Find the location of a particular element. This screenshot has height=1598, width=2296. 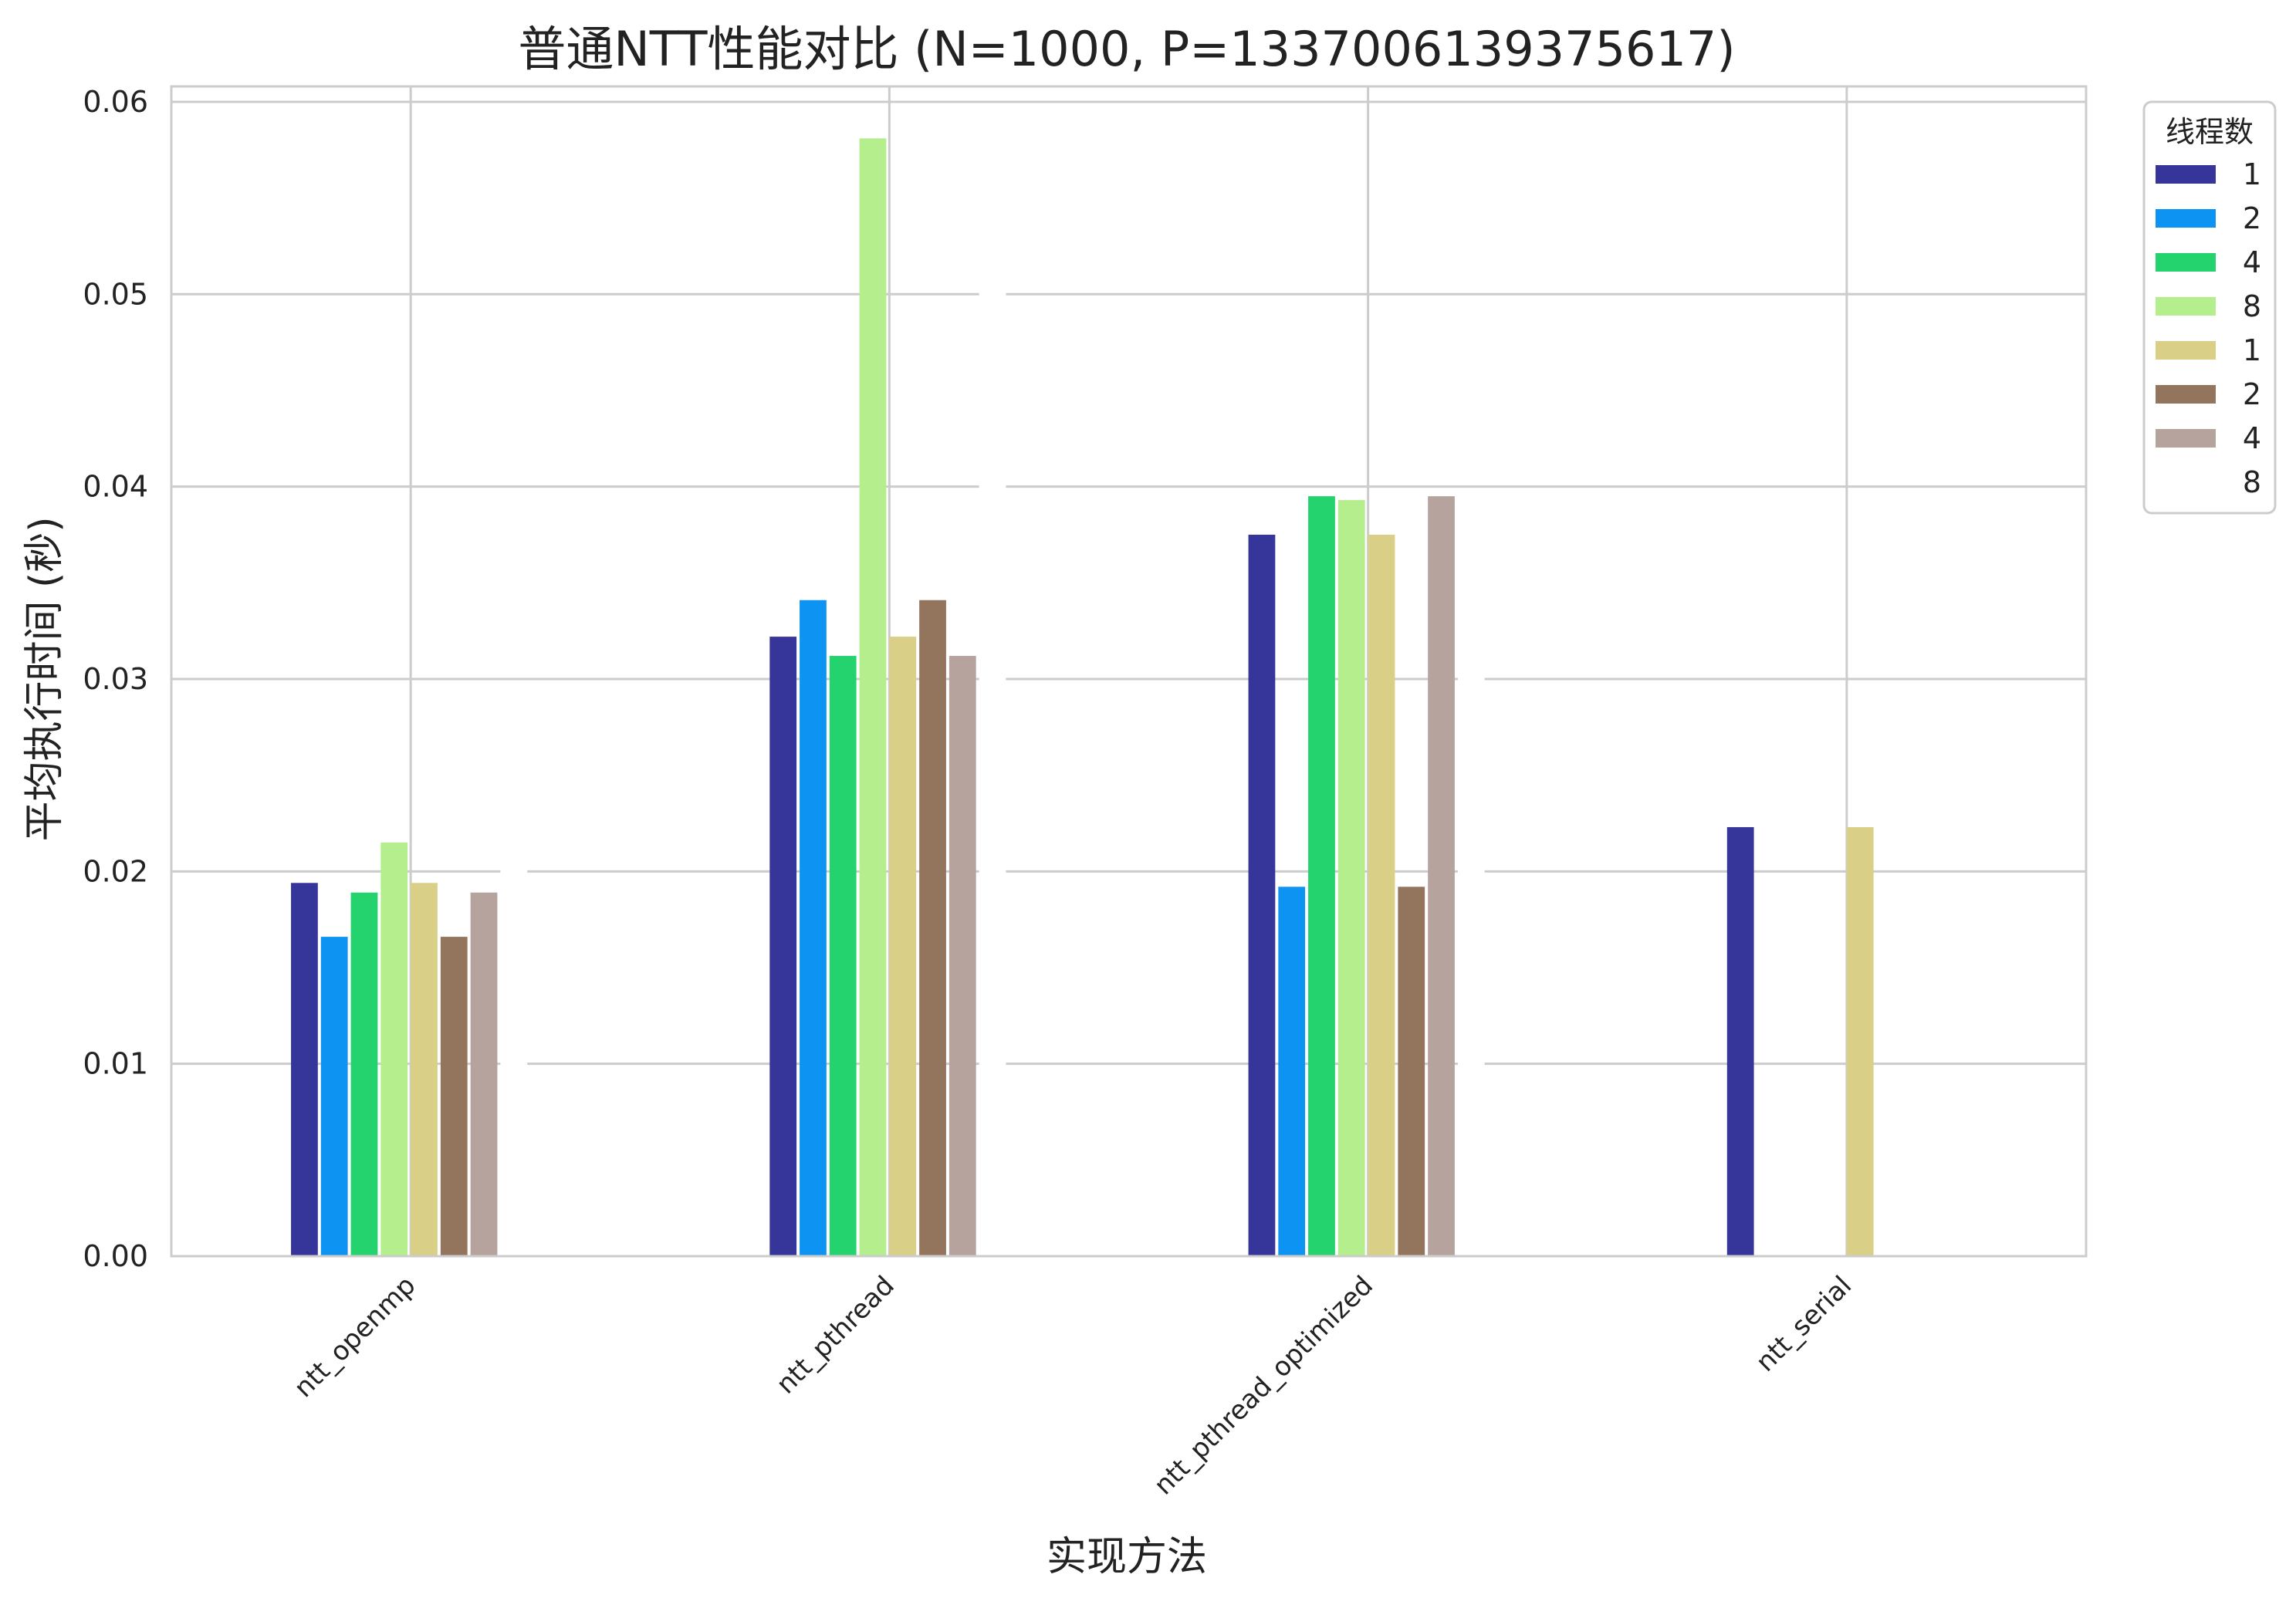

y-axis-label: 平均执行时间 (秒) is located at coordinates (45, 678).